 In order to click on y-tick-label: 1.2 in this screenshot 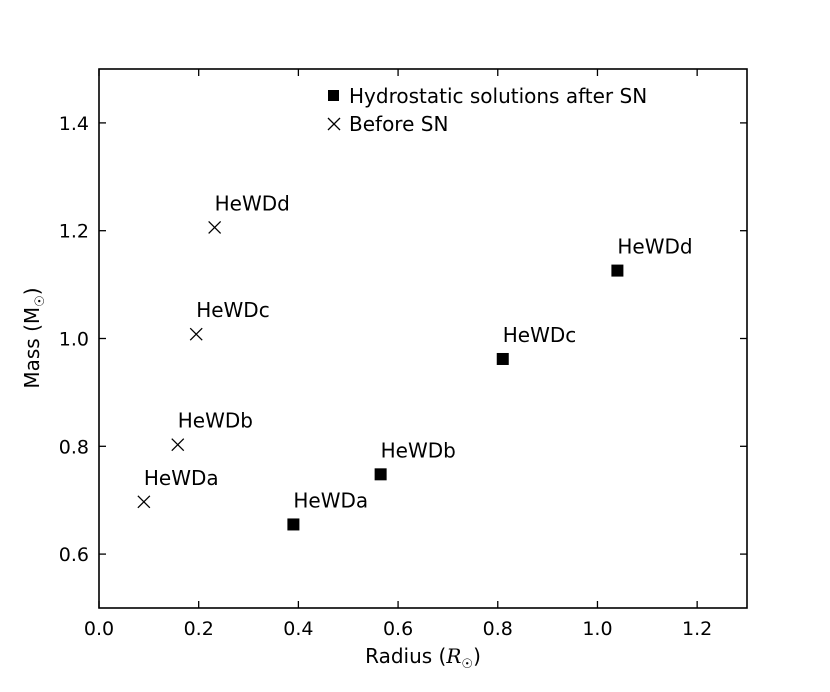, I will do `click(74, 232)`.